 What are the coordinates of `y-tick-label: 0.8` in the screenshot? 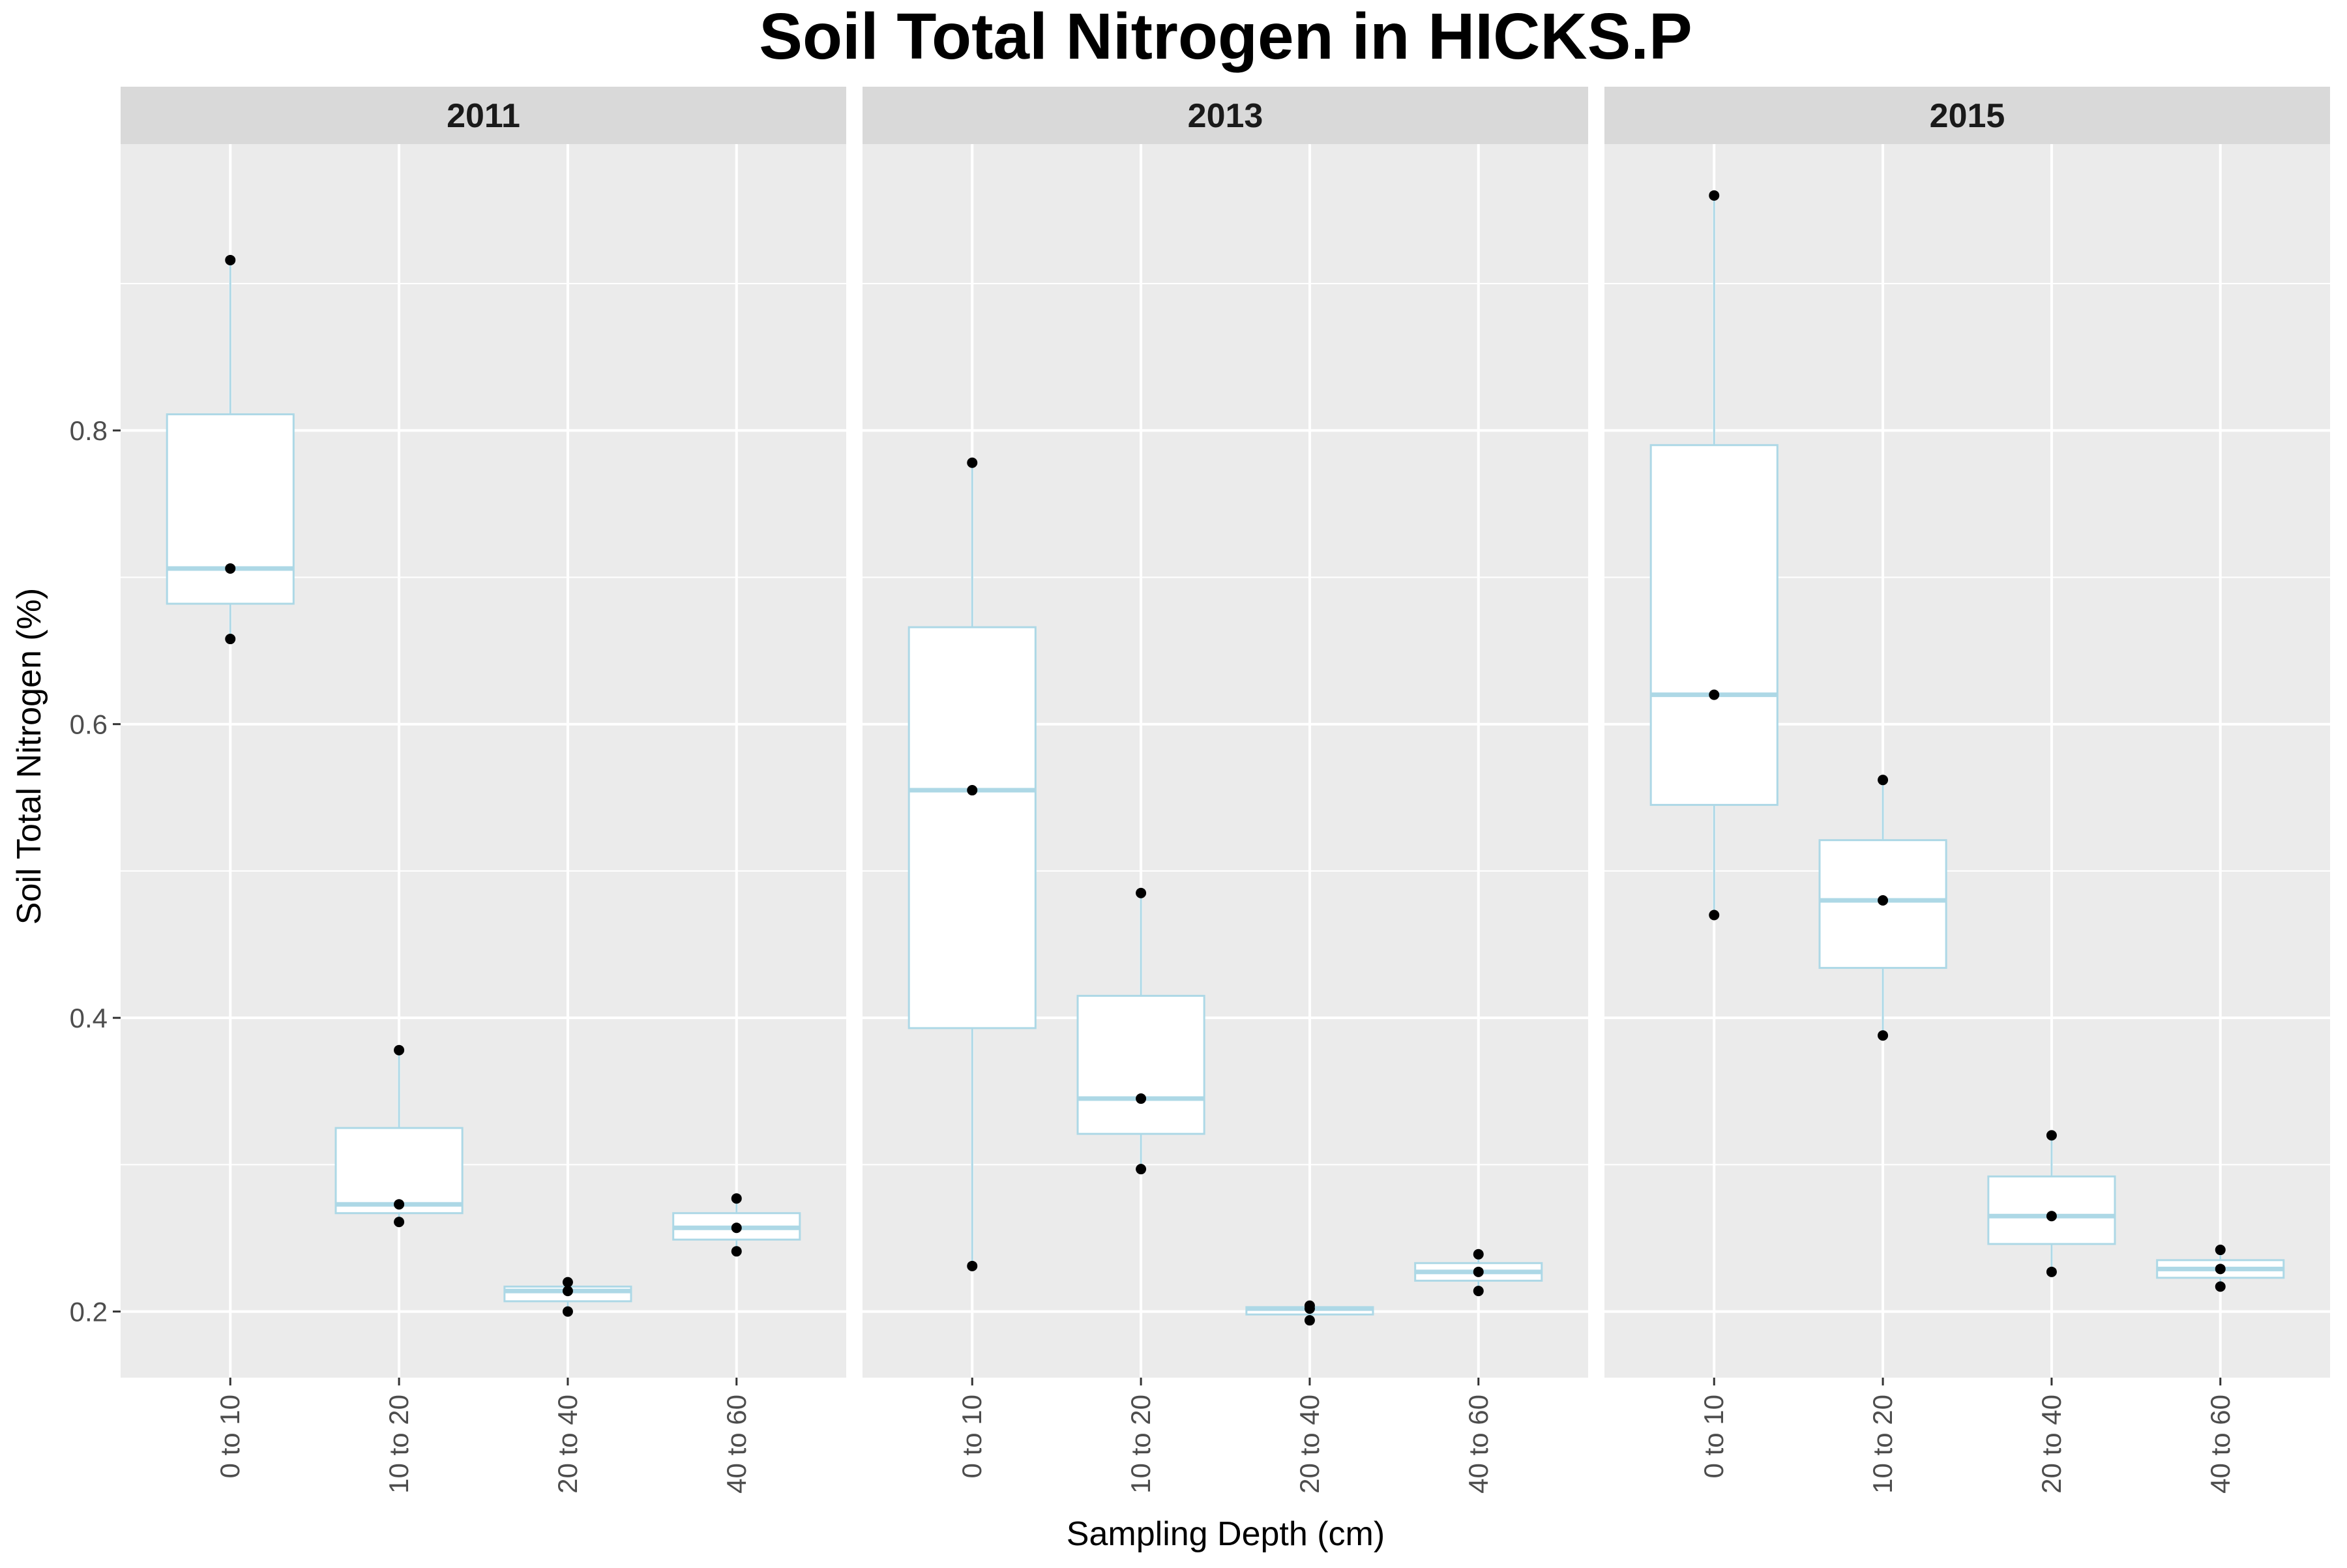 It's located at (89, 431).